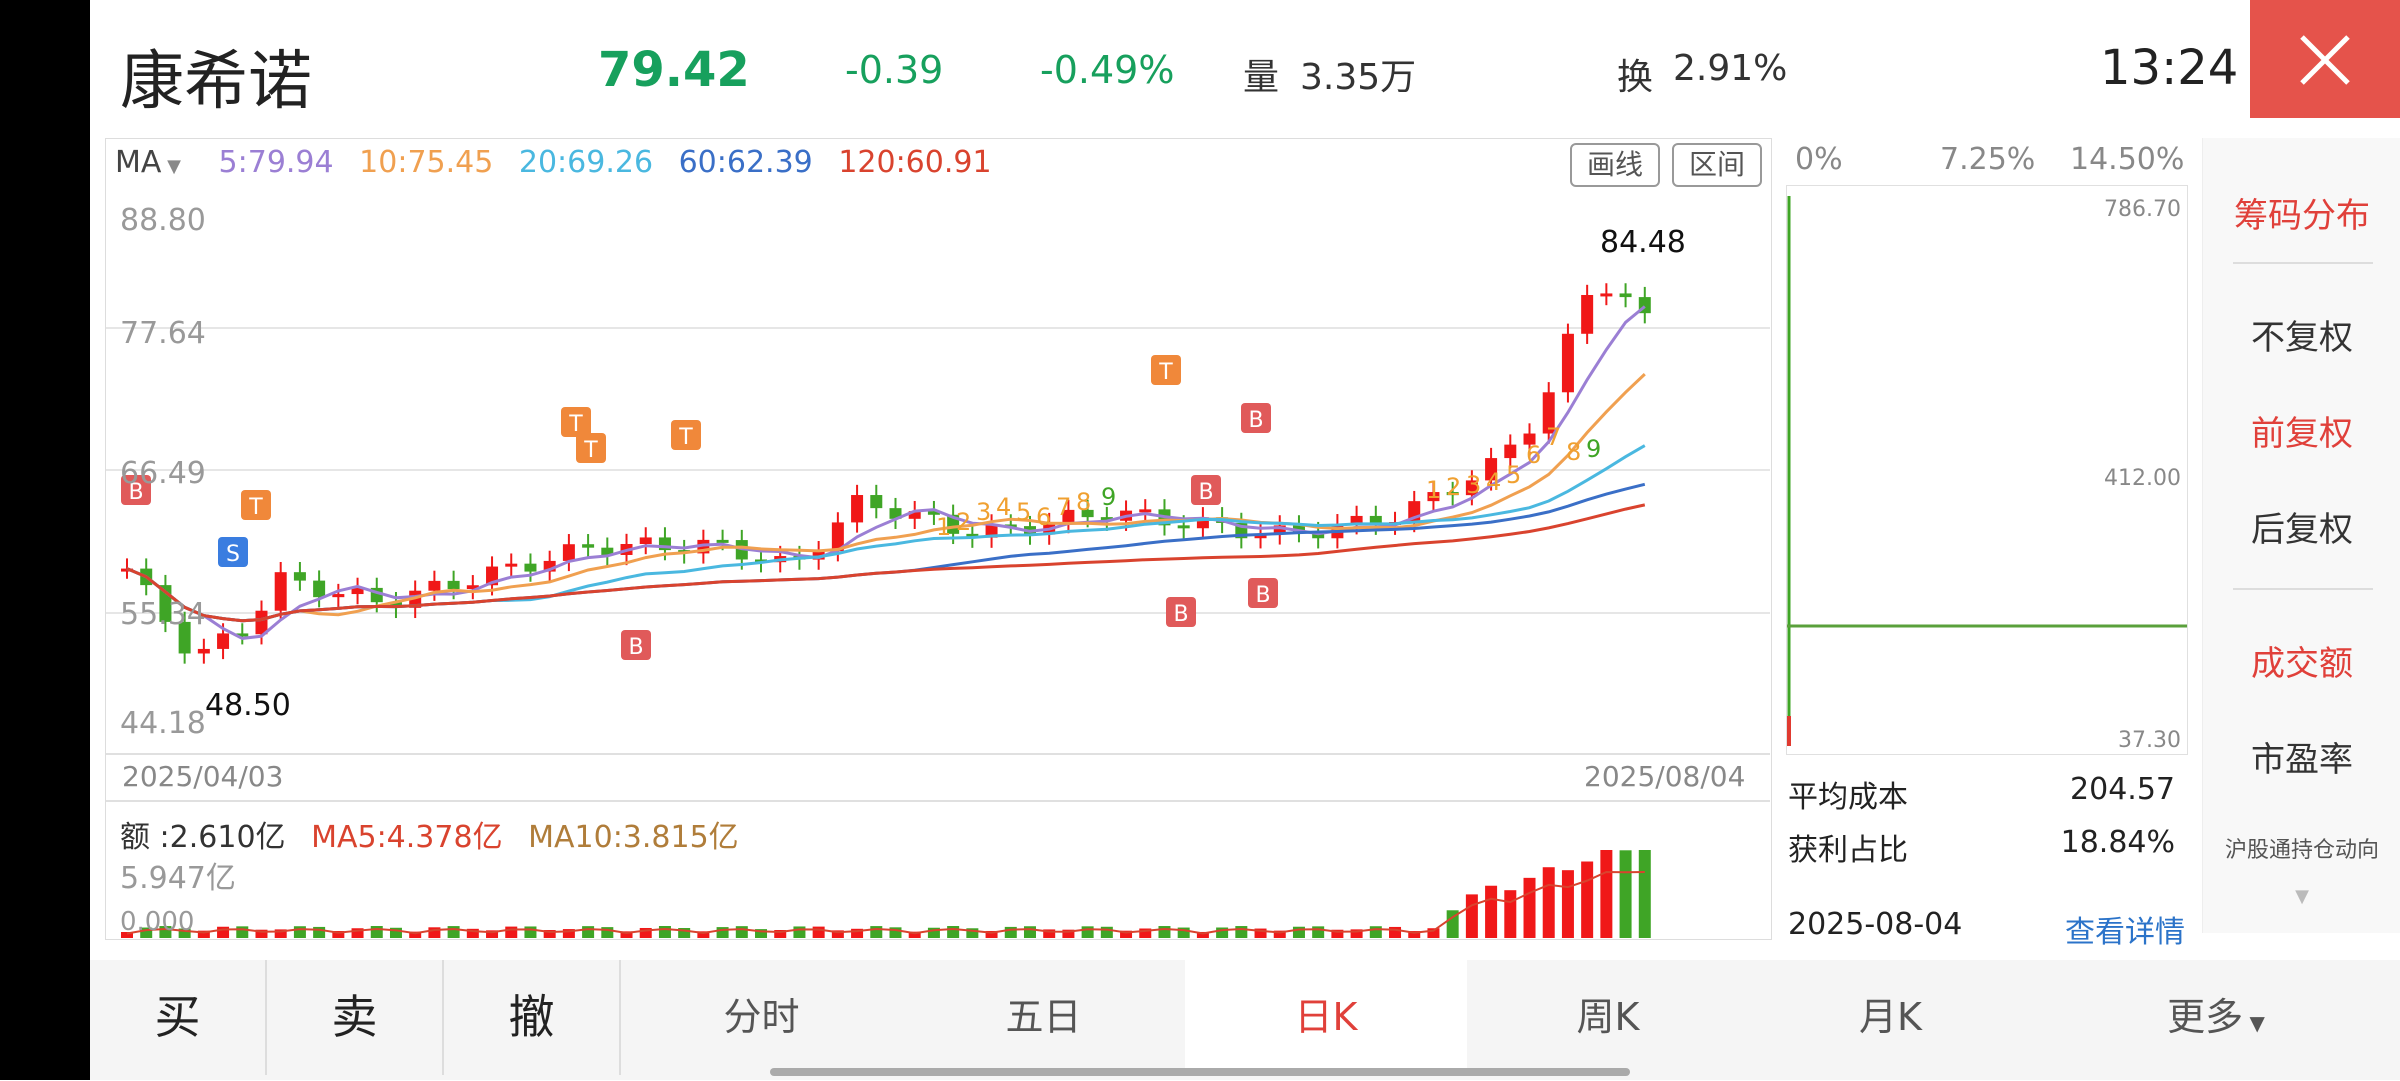 The width and height of the screenshot is (2400, 1081). What do you see at coordinates (1890, 1017) in the screenshot?
I see `tab-monthly-k: 月K` at bounding box center [1890, 1017].